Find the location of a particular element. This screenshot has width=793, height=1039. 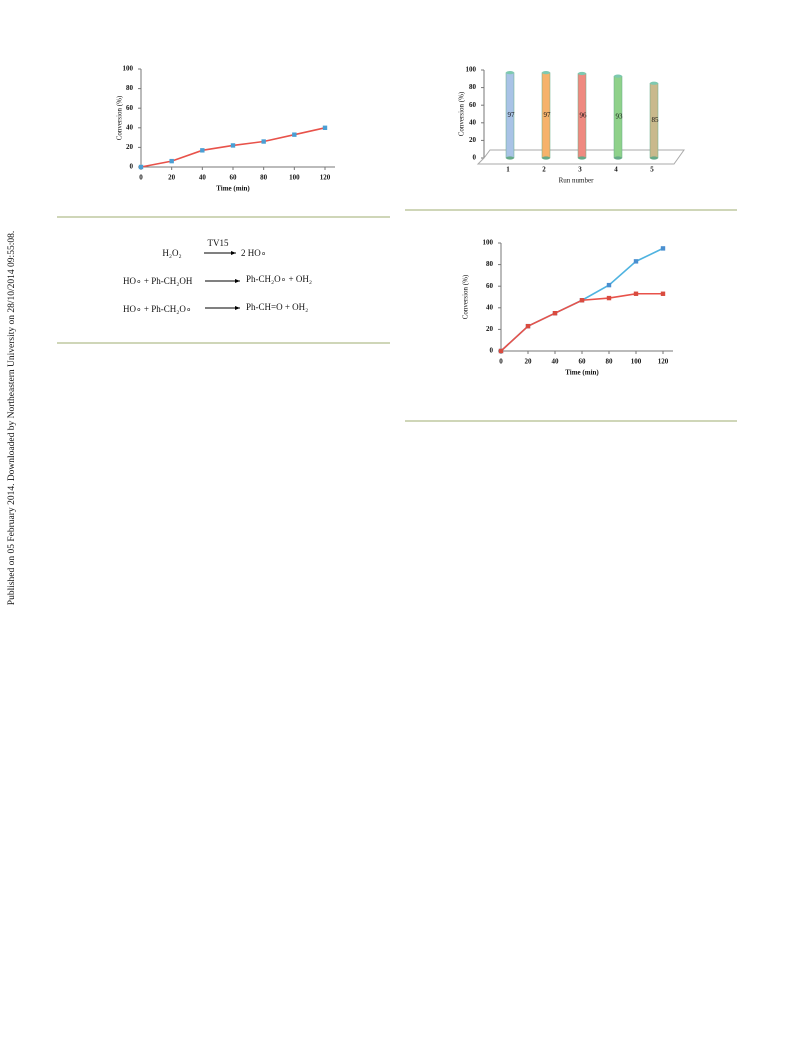

x-tick-label: 1 is located at coordinates (508, 170).